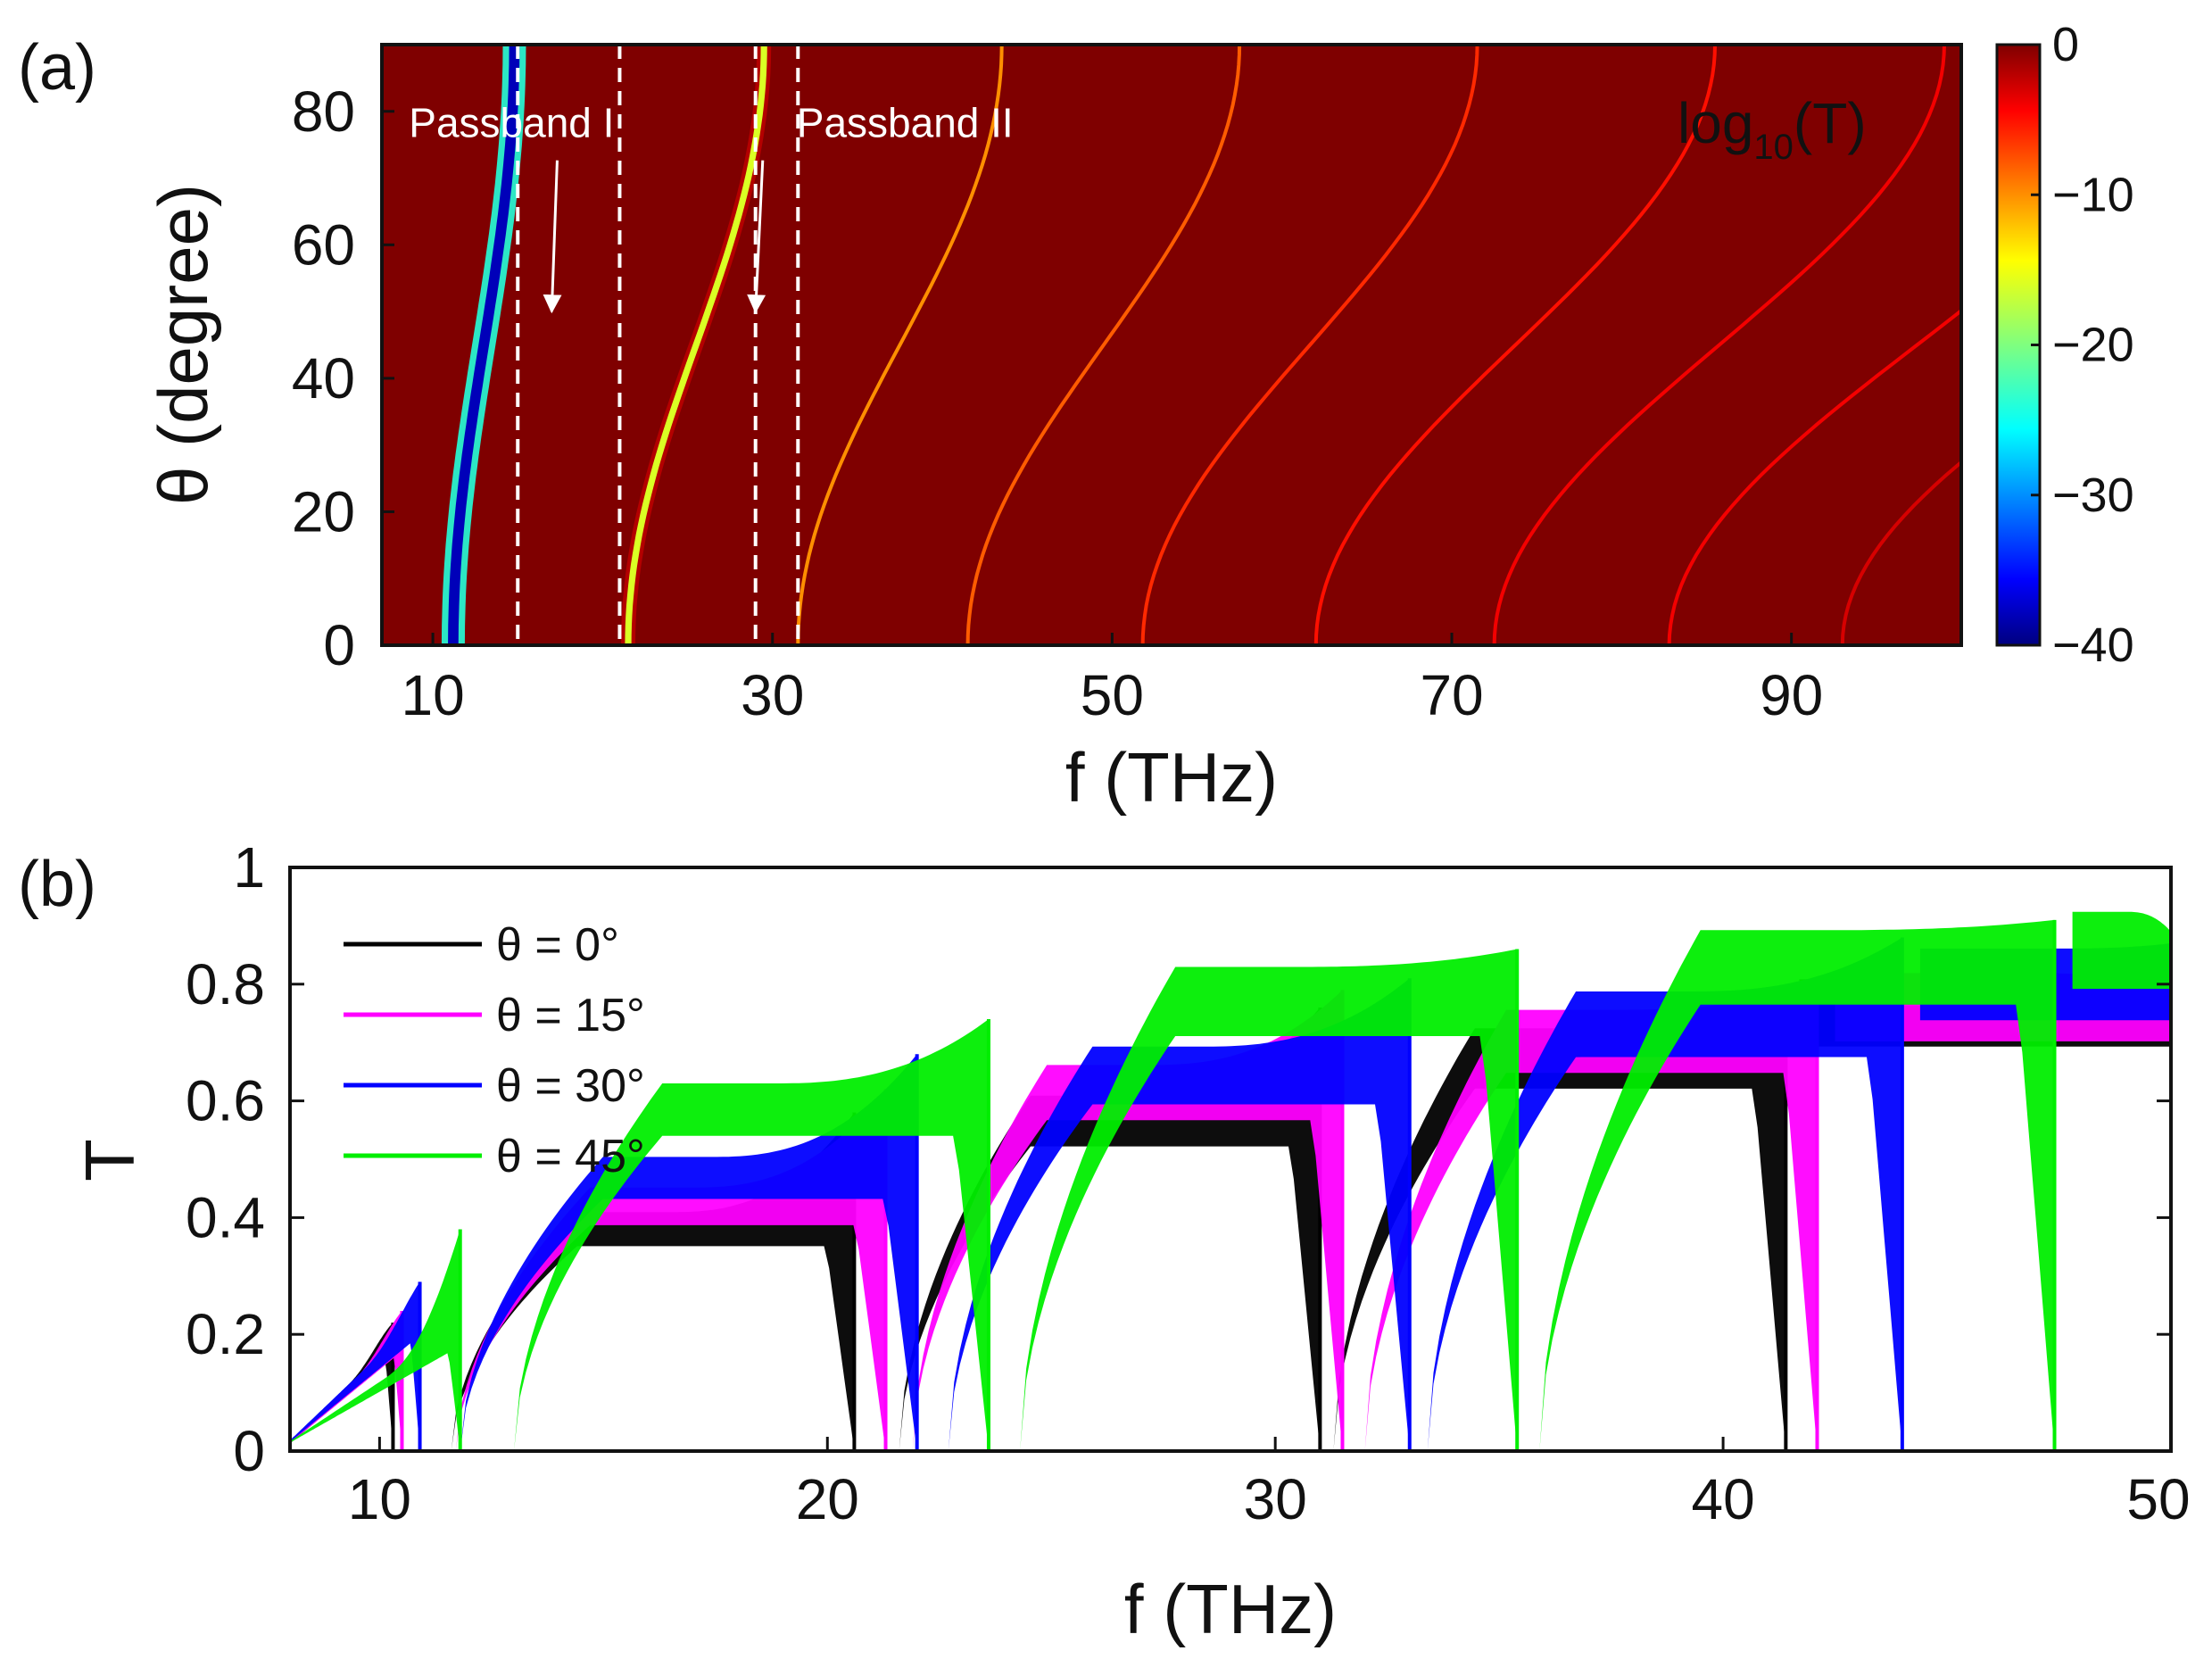  Describe the element at coordinates (711, 207) in the screenshot. I see `passband-annotations: Passband I Passband II` at that location.